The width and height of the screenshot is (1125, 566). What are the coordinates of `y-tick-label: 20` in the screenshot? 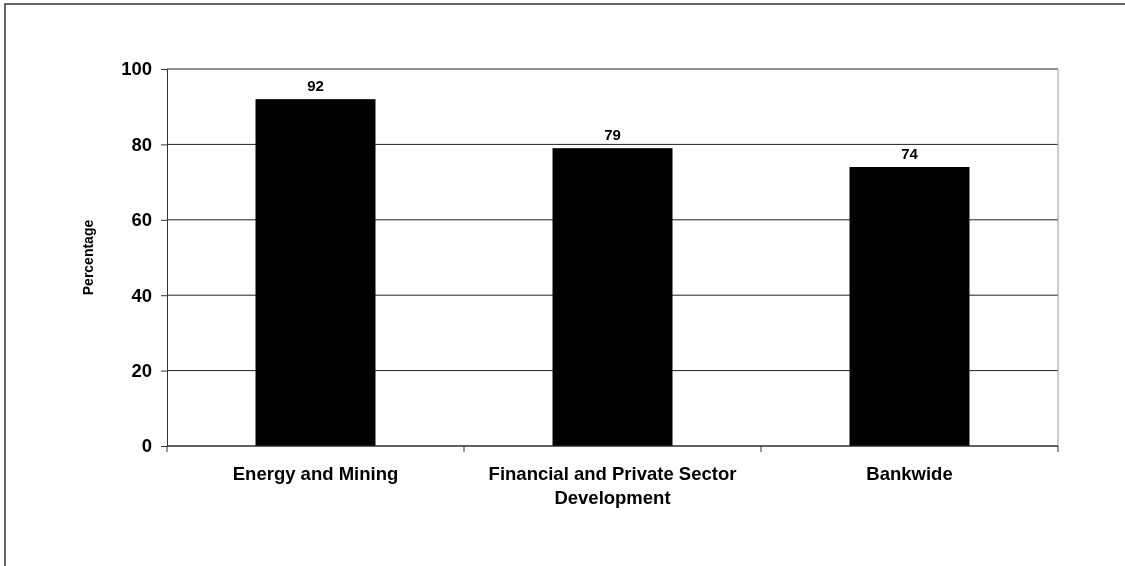 It's located at (141, 371).